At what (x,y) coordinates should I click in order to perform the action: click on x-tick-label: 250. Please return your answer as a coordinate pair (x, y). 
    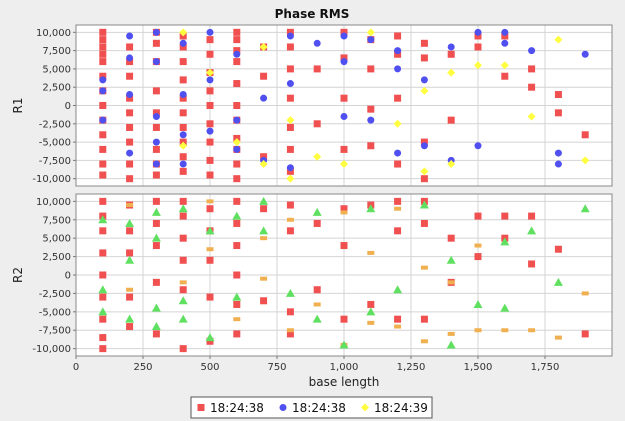
    Looking at the image, I should click on (142, 367).